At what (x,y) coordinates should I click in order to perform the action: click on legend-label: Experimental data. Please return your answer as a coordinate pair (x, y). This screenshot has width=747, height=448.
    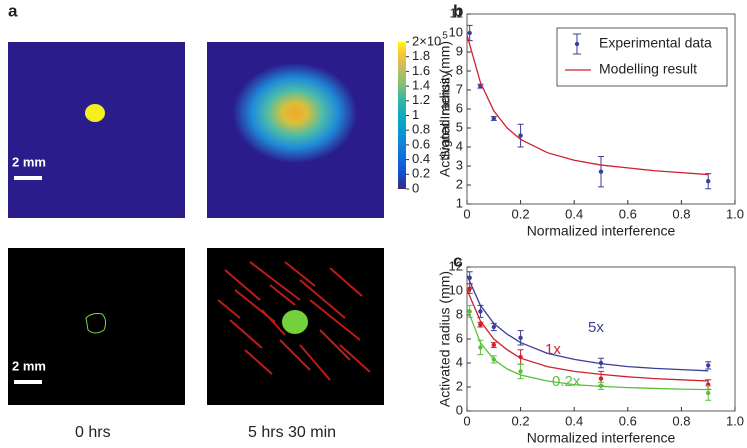
    Looking at the image, I should click on (655, 43).